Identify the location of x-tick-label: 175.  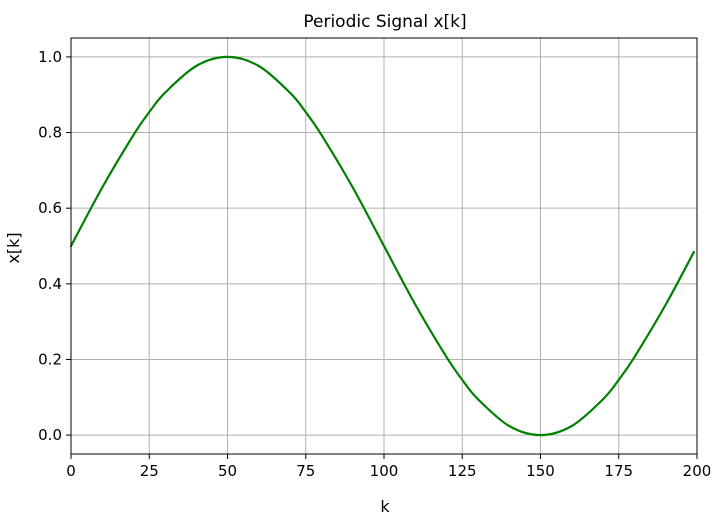
(618, 471).